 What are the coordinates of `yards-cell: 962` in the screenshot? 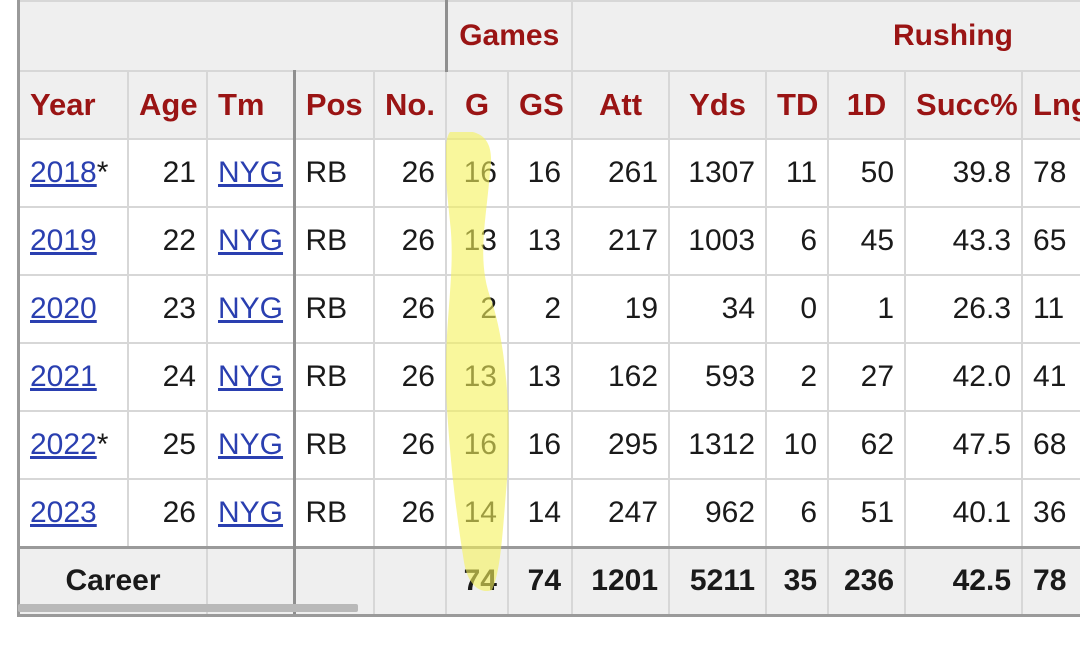 It's located at (718, 513).